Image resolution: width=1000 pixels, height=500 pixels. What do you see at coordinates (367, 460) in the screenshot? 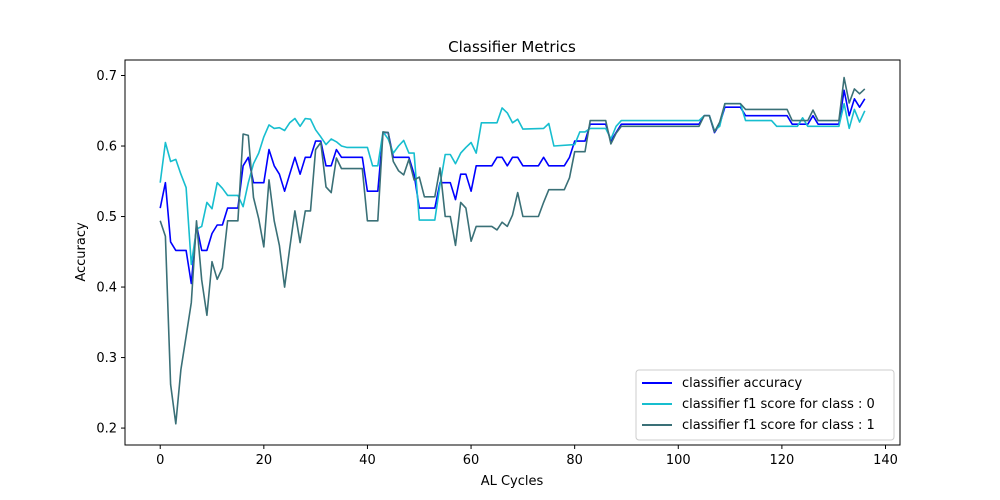
I see `x-tick-label: 40` at bounding box center [367, 460].